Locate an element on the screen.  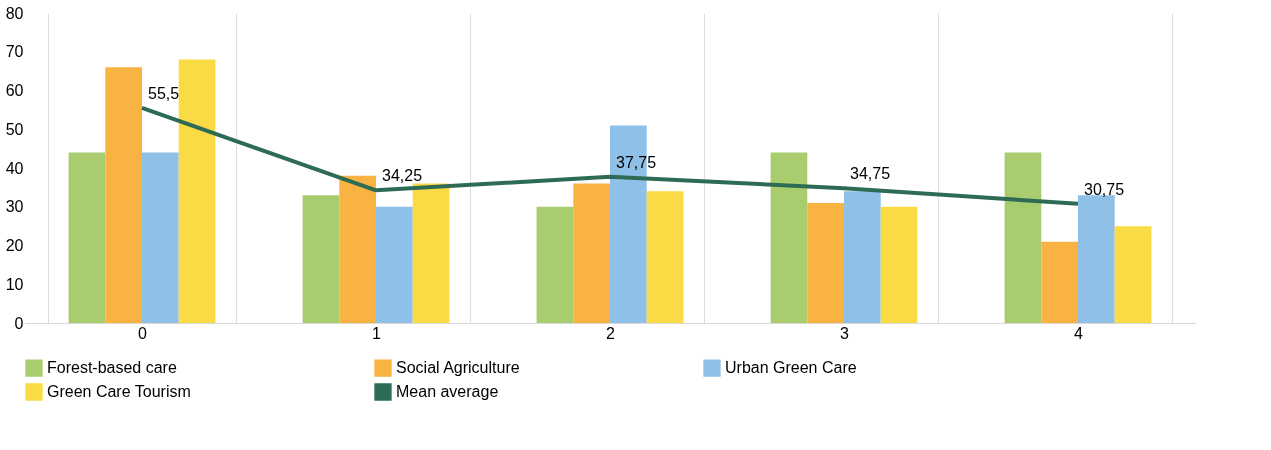
y-tick-label: 50 is located at coordinates (14, 129).